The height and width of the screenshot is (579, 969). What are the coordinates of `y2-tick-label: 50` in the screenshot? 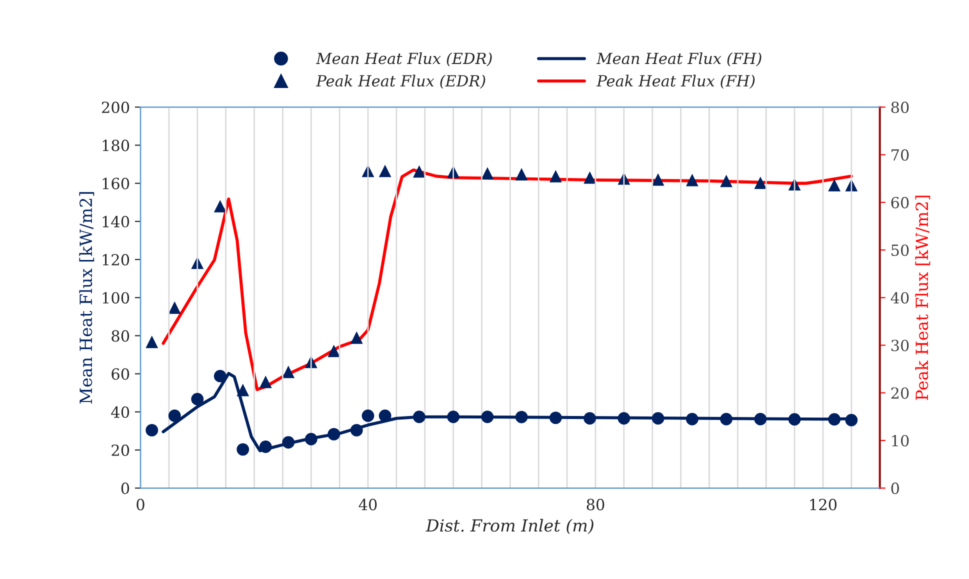 It's located at (900, 250).